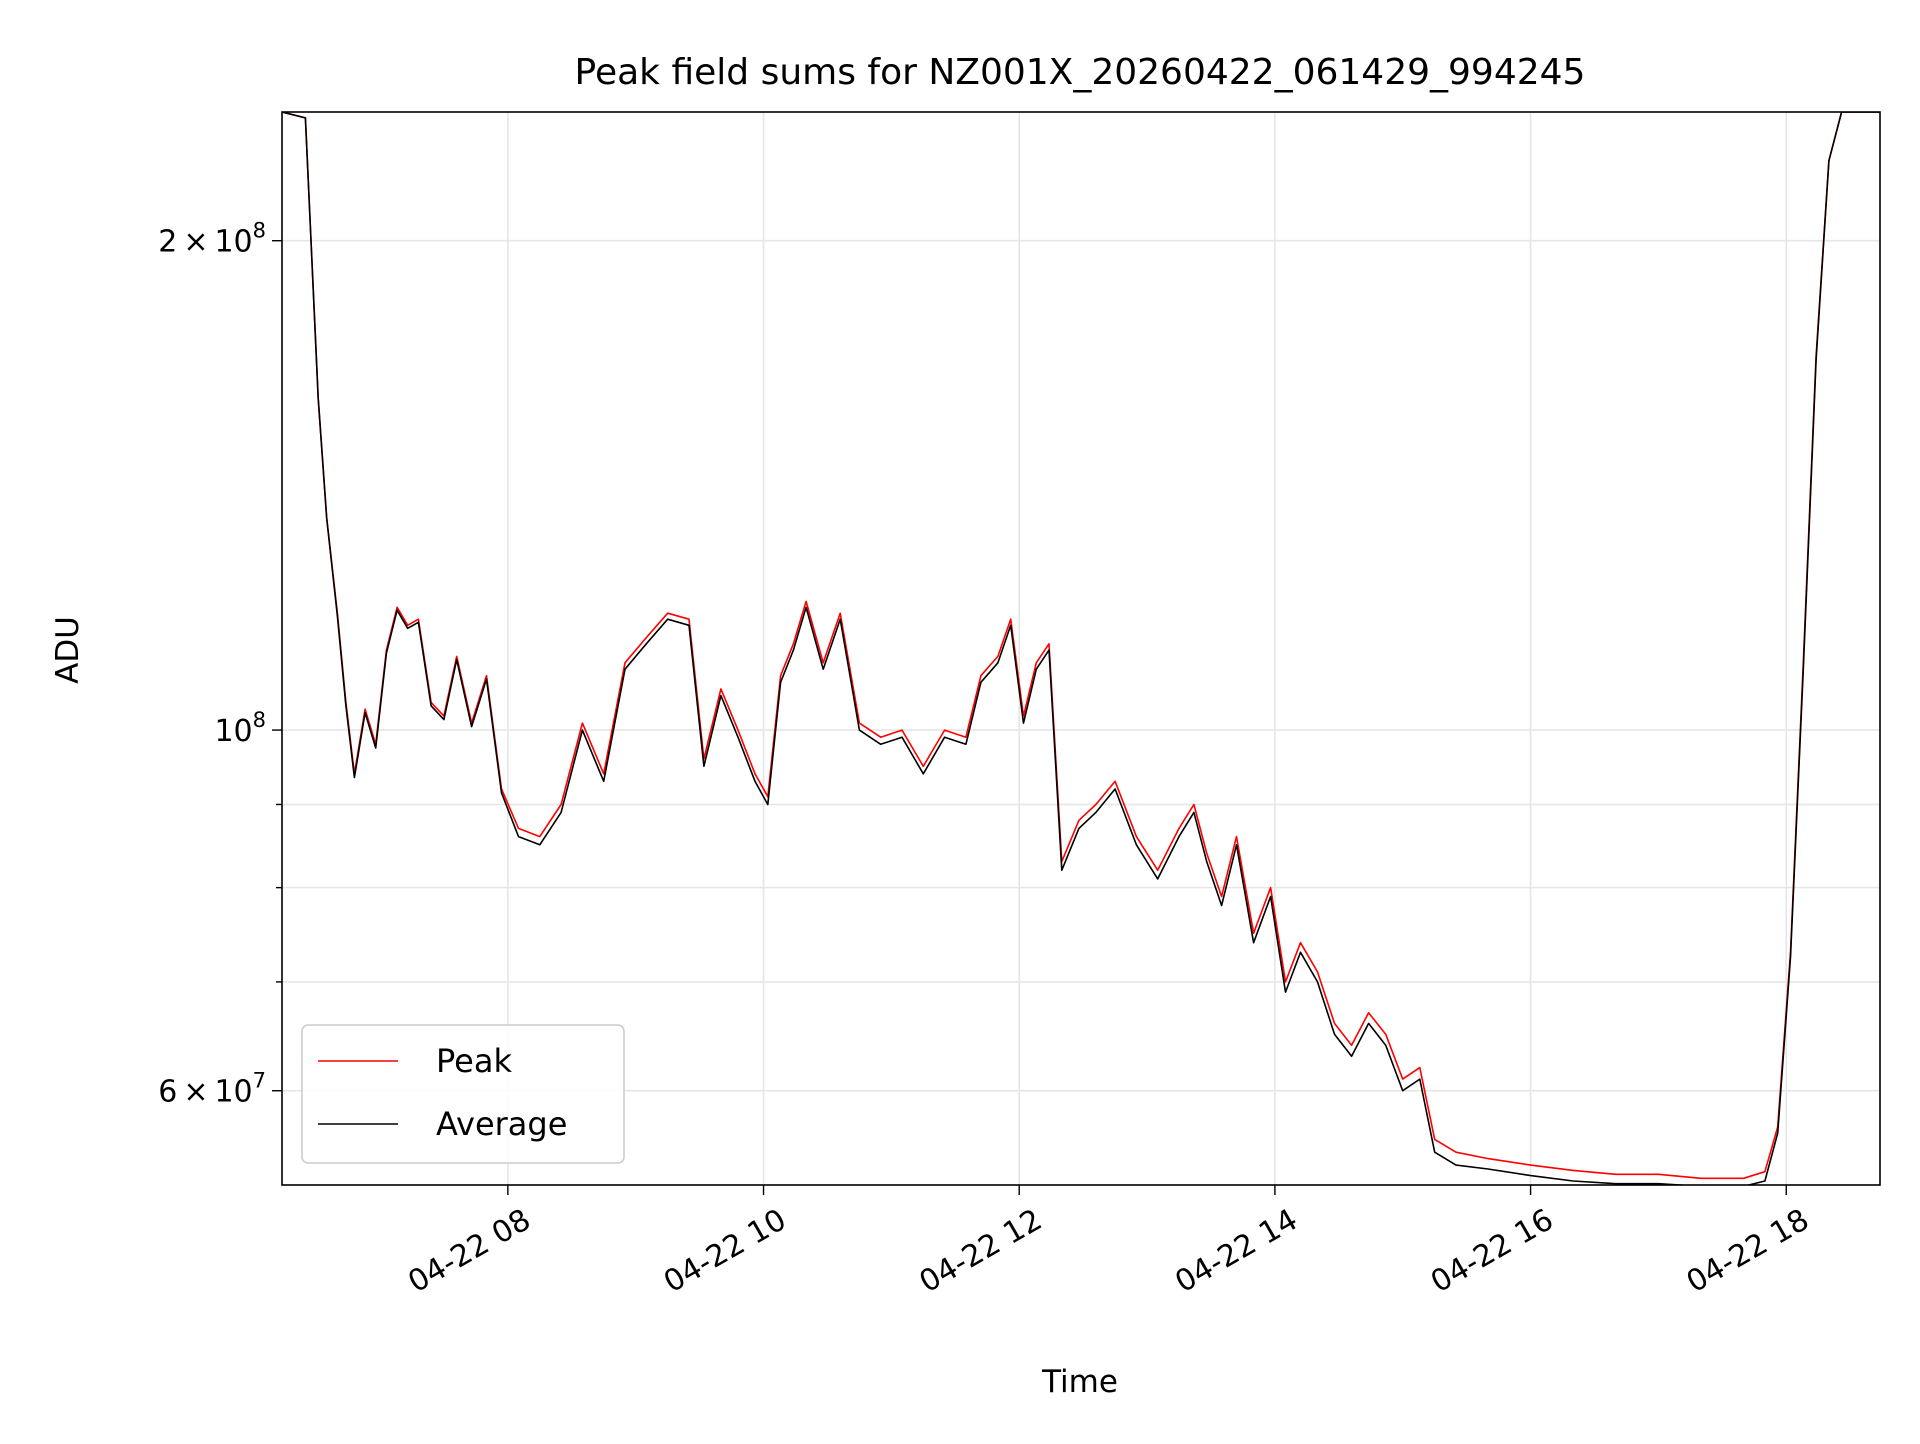 The image size is (1920, 1444). I want to click on x-axis-label: Time, so click(1079, 1382).